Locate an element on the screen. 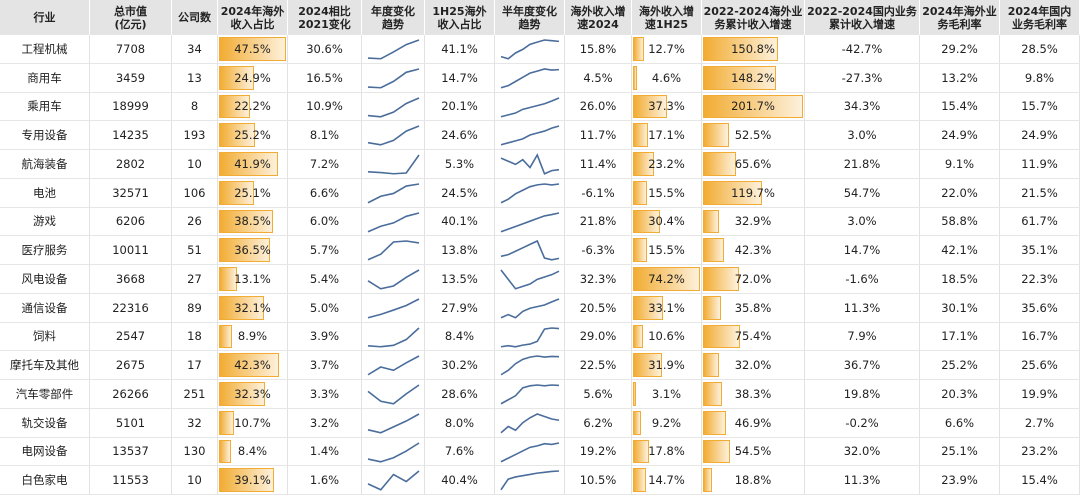  table-cell: -0.2% is located at coordinates (862, 423).